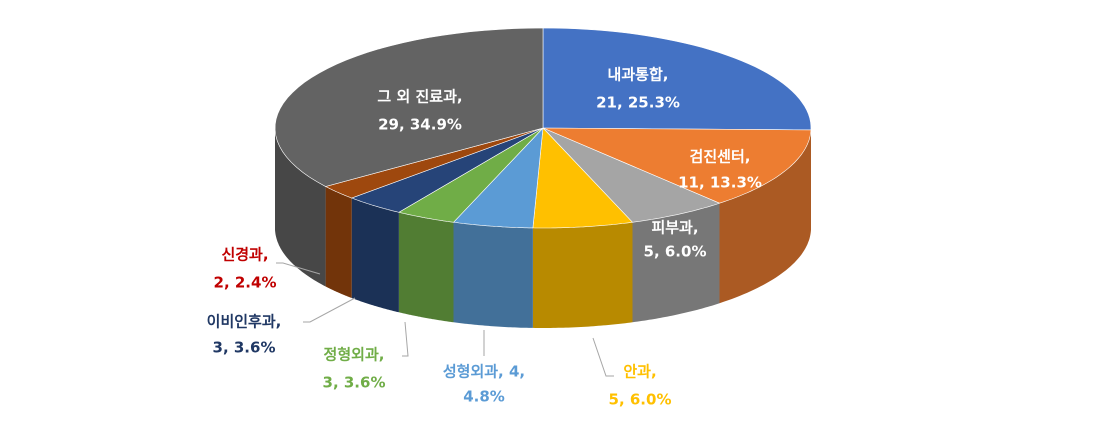 The height and width of the screenshot is (423, 1105). I want to click on data-label: 4.8%, so click(484, 397).